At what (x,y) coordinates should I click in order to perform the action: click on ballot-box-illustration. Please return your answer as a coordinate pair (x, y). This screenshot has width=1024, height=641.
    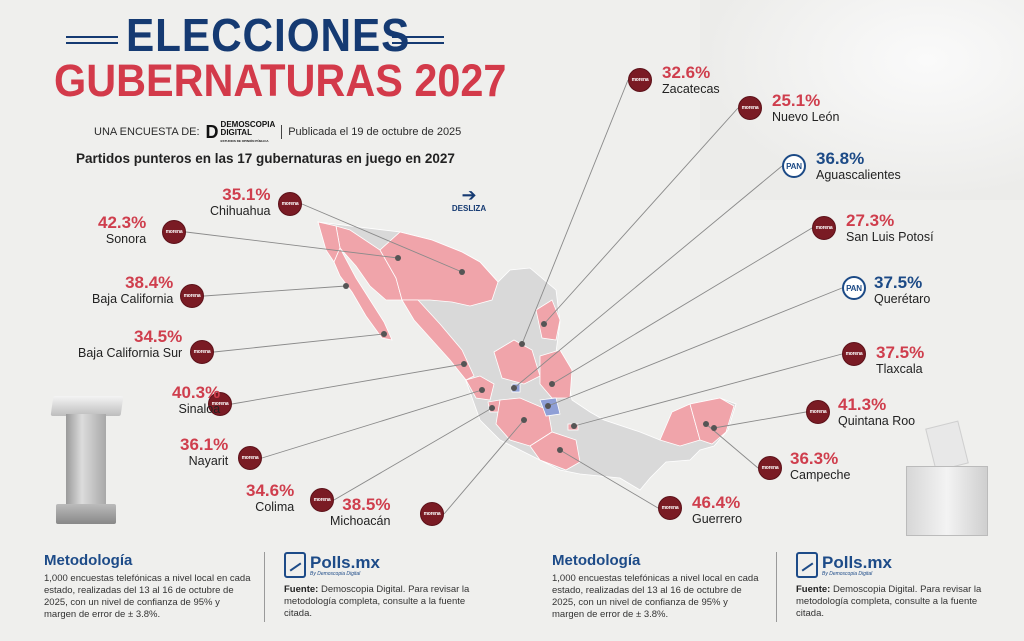
    Looking at the image, I should click on (947, 478).